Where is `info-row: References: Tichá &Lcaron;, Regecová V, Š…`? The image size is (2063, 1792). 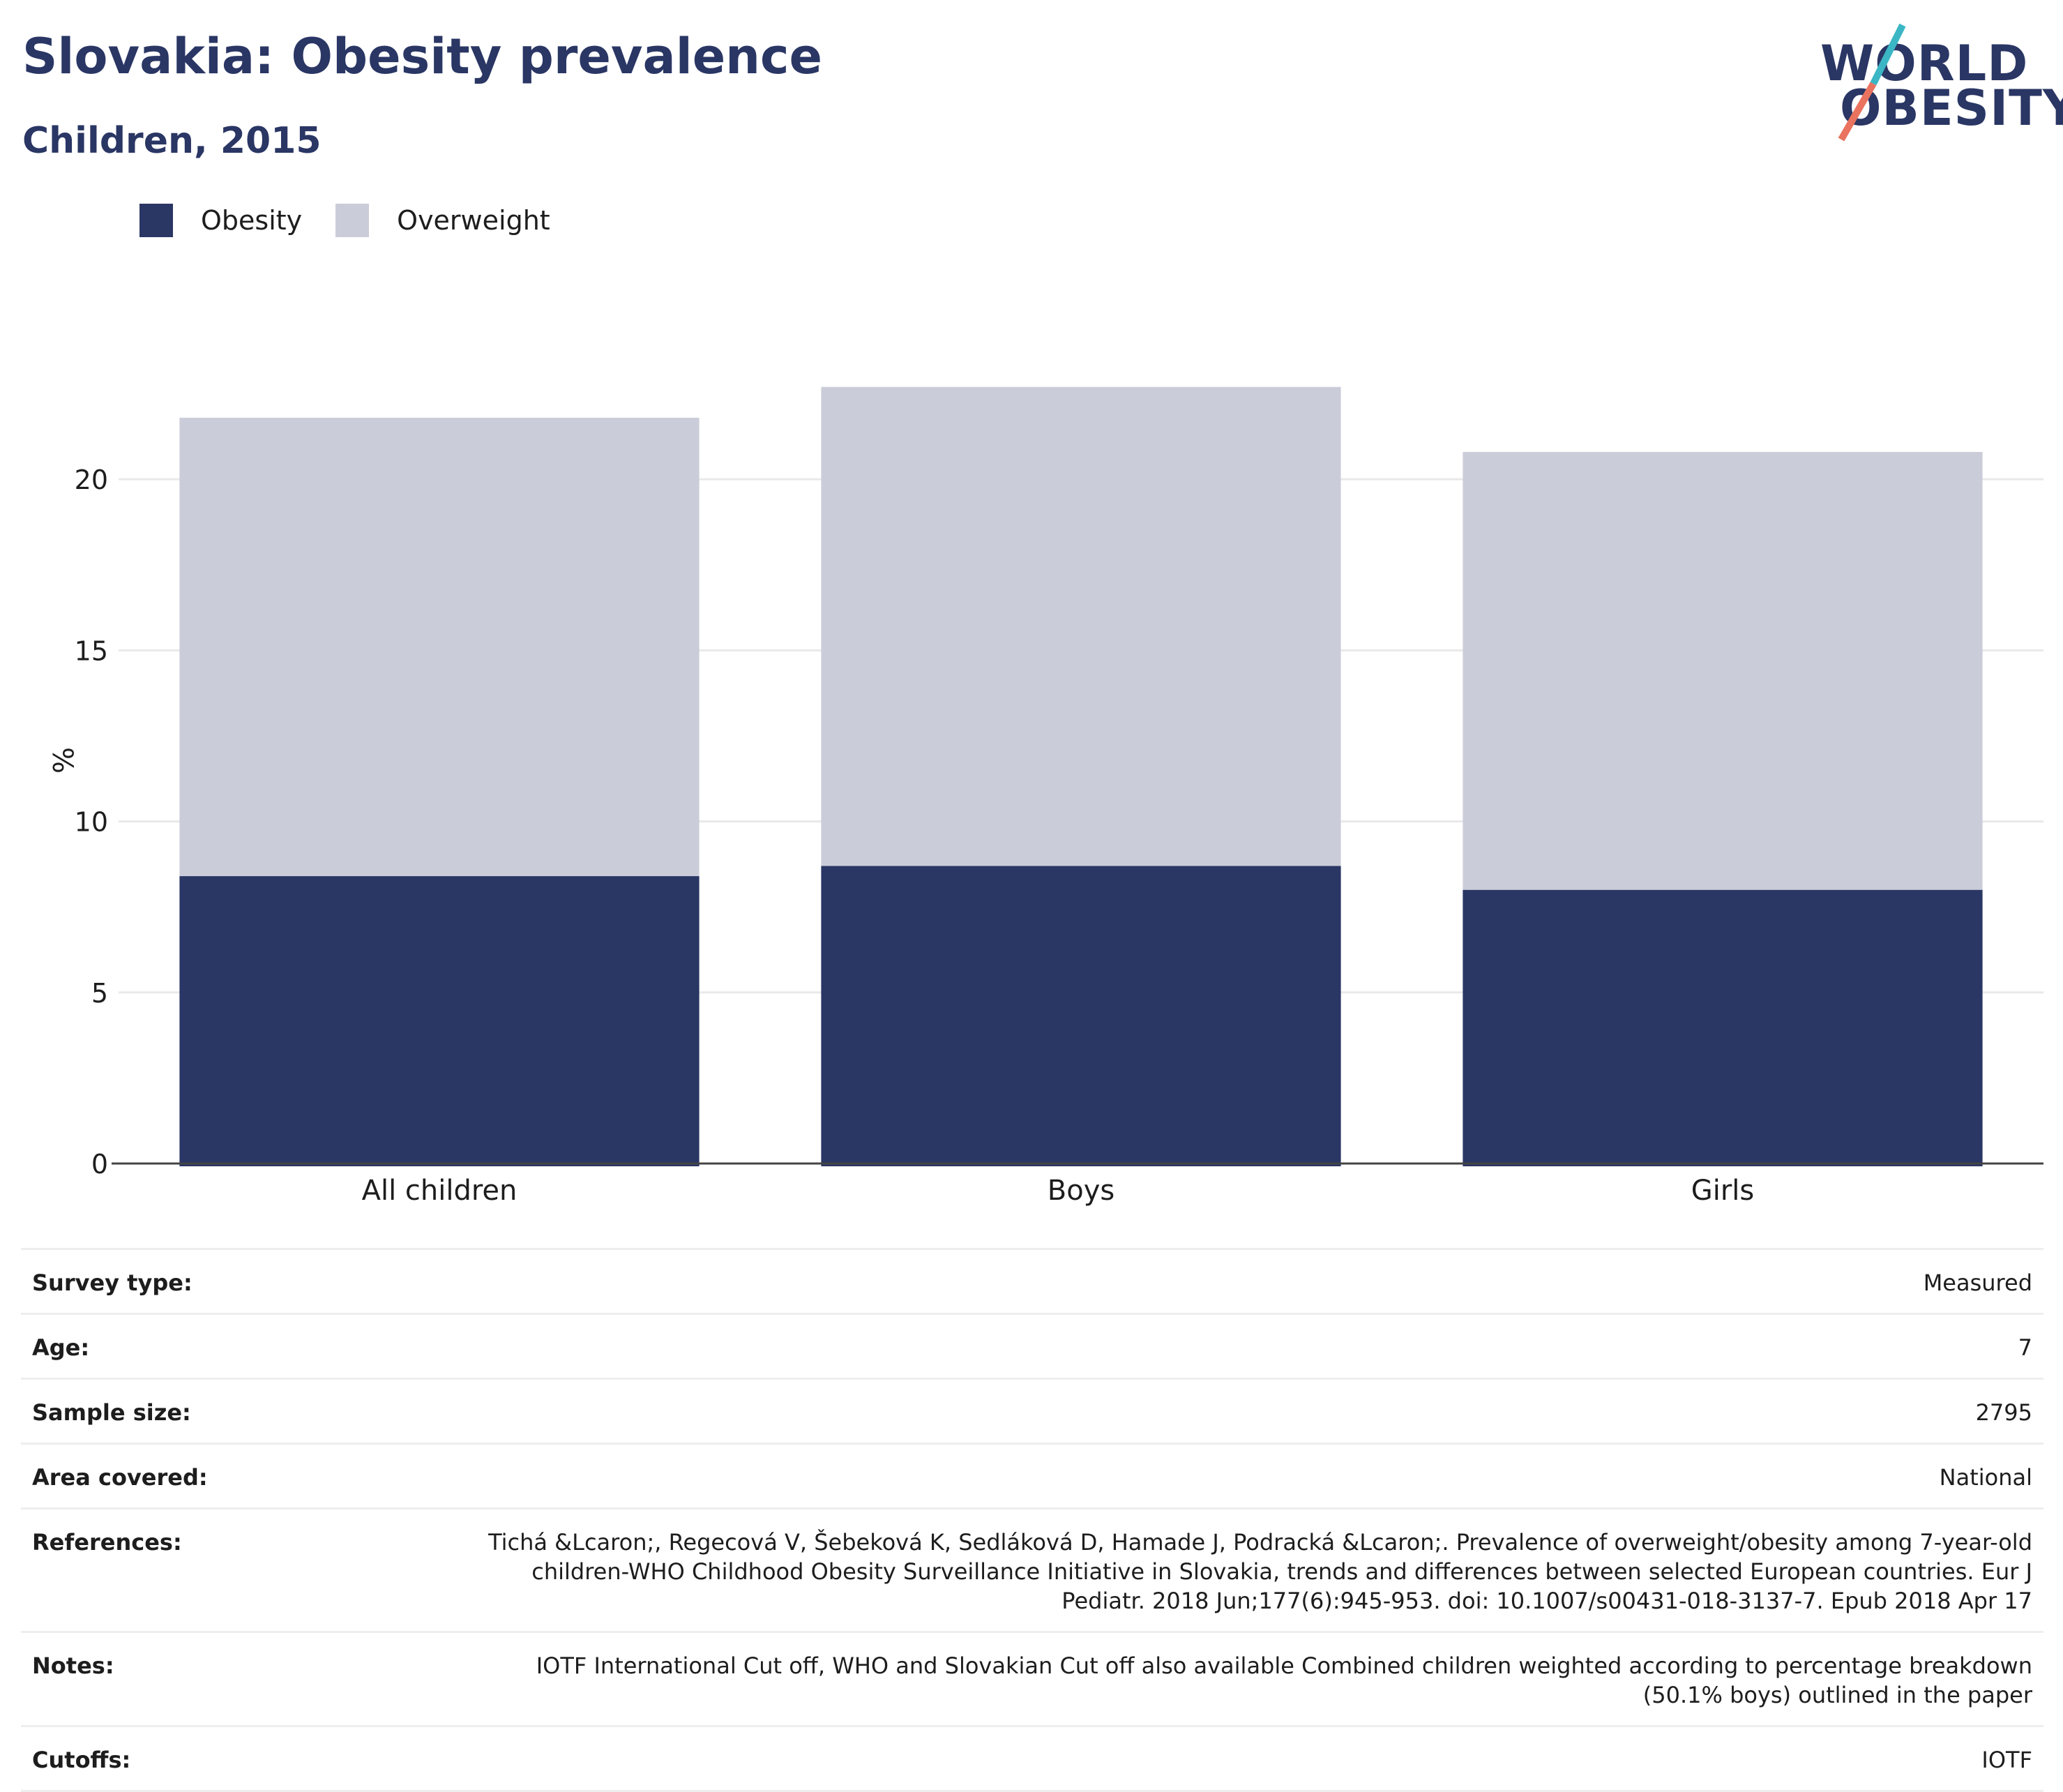 info-row: References: Tichá &Lcaron;, Regecová V, Š… is located at coordinates (1032, 1569).